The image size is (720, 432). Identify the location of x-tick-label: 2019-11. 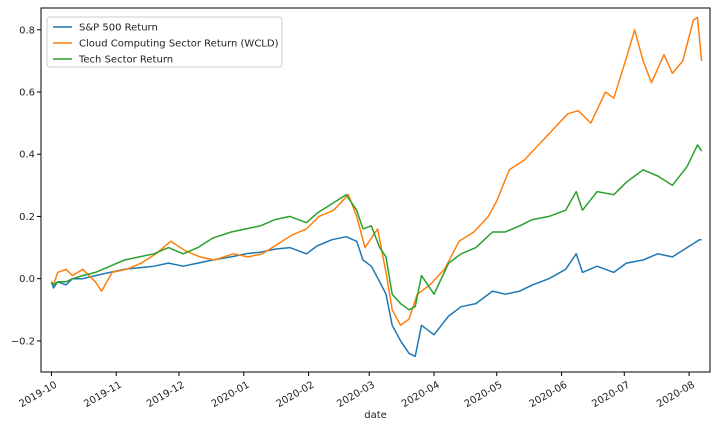
(103, 395).